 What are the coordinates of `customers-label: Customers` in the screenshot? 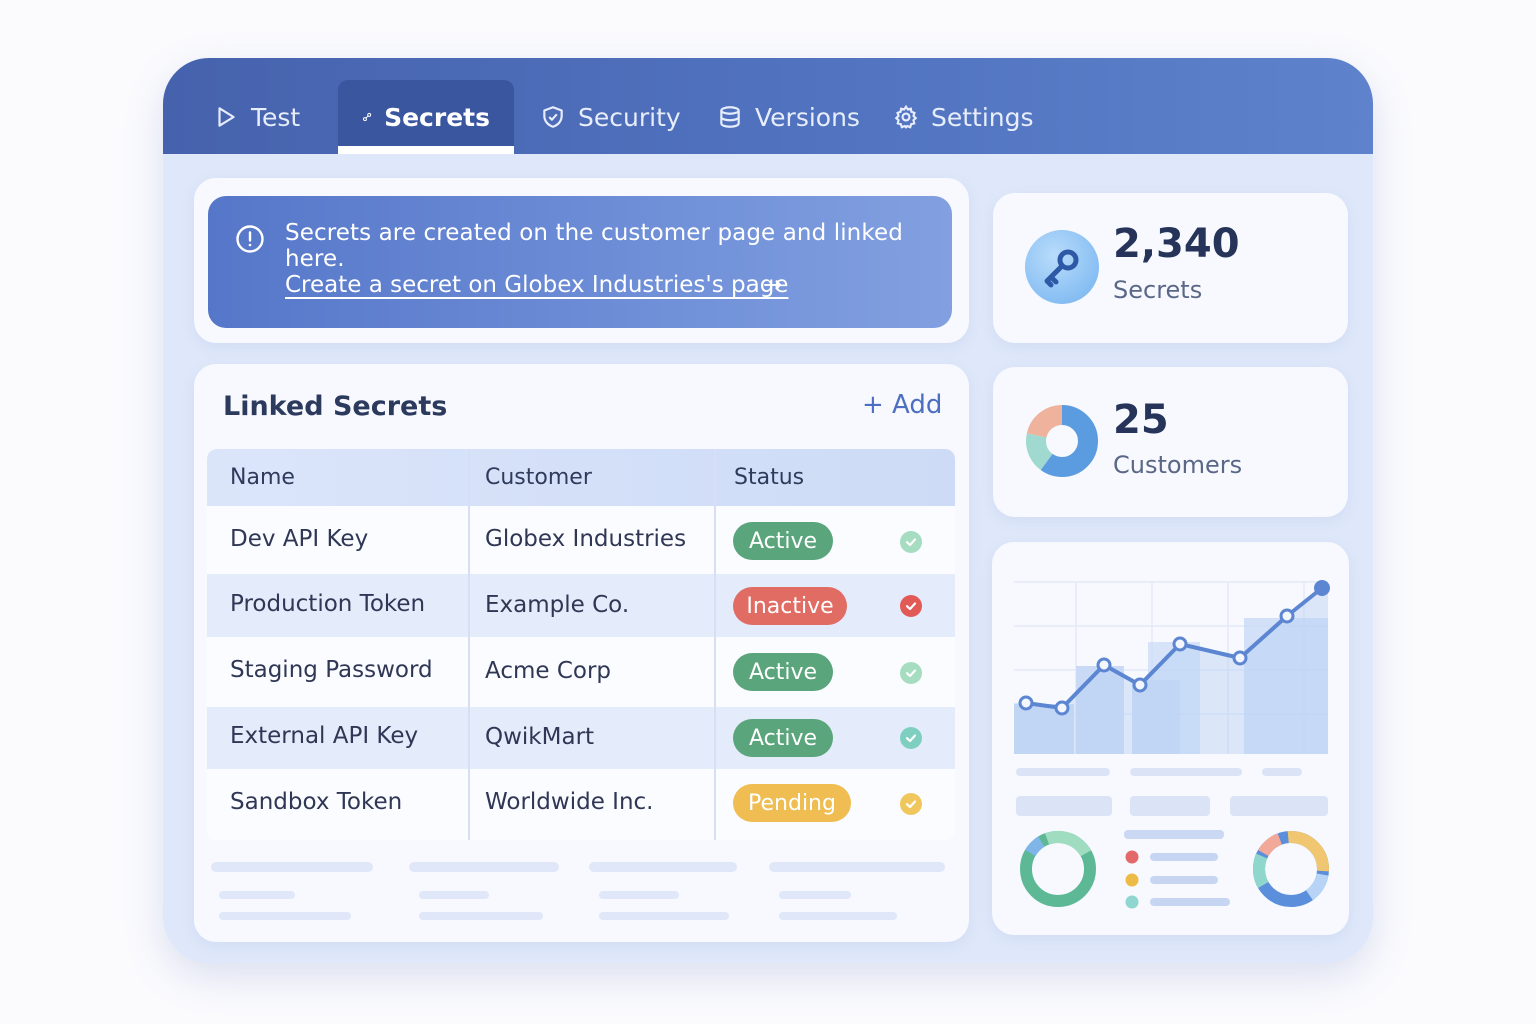 It's located at (1178, 465).